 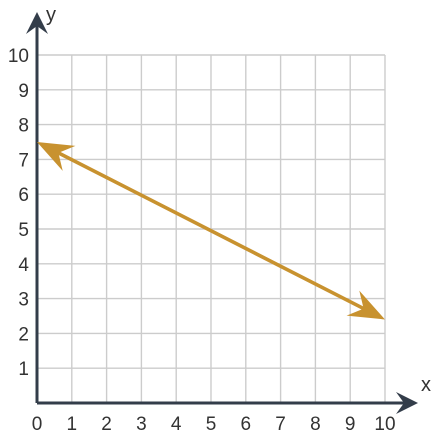 What do you see at coordinates (72, 424) in the screenshot?
I see `x-tick-label: 1` at bounding box center [72, 424].